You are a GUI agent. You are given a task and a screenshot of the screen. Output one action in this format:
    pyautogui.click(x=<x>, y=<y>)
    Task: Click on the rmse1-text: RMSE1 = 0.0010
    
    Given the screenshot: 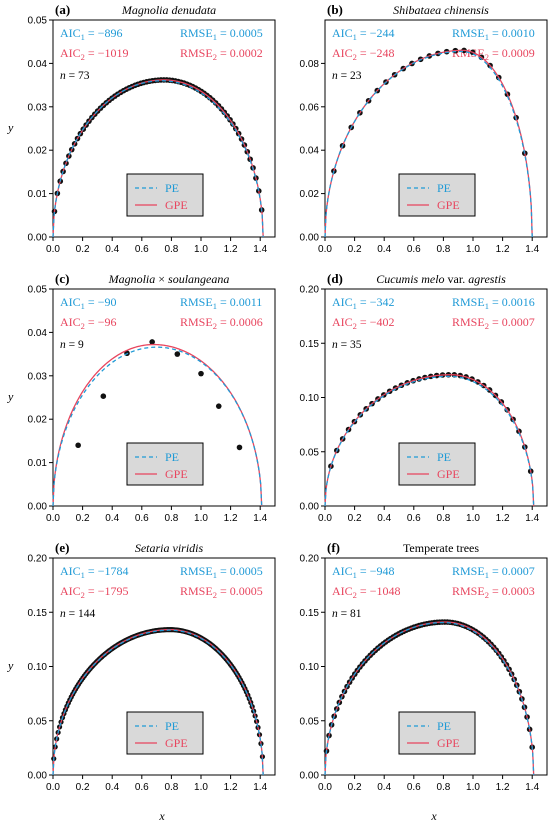 What is the action you would take?
    pyautogui.click(x=493, y=34)
    